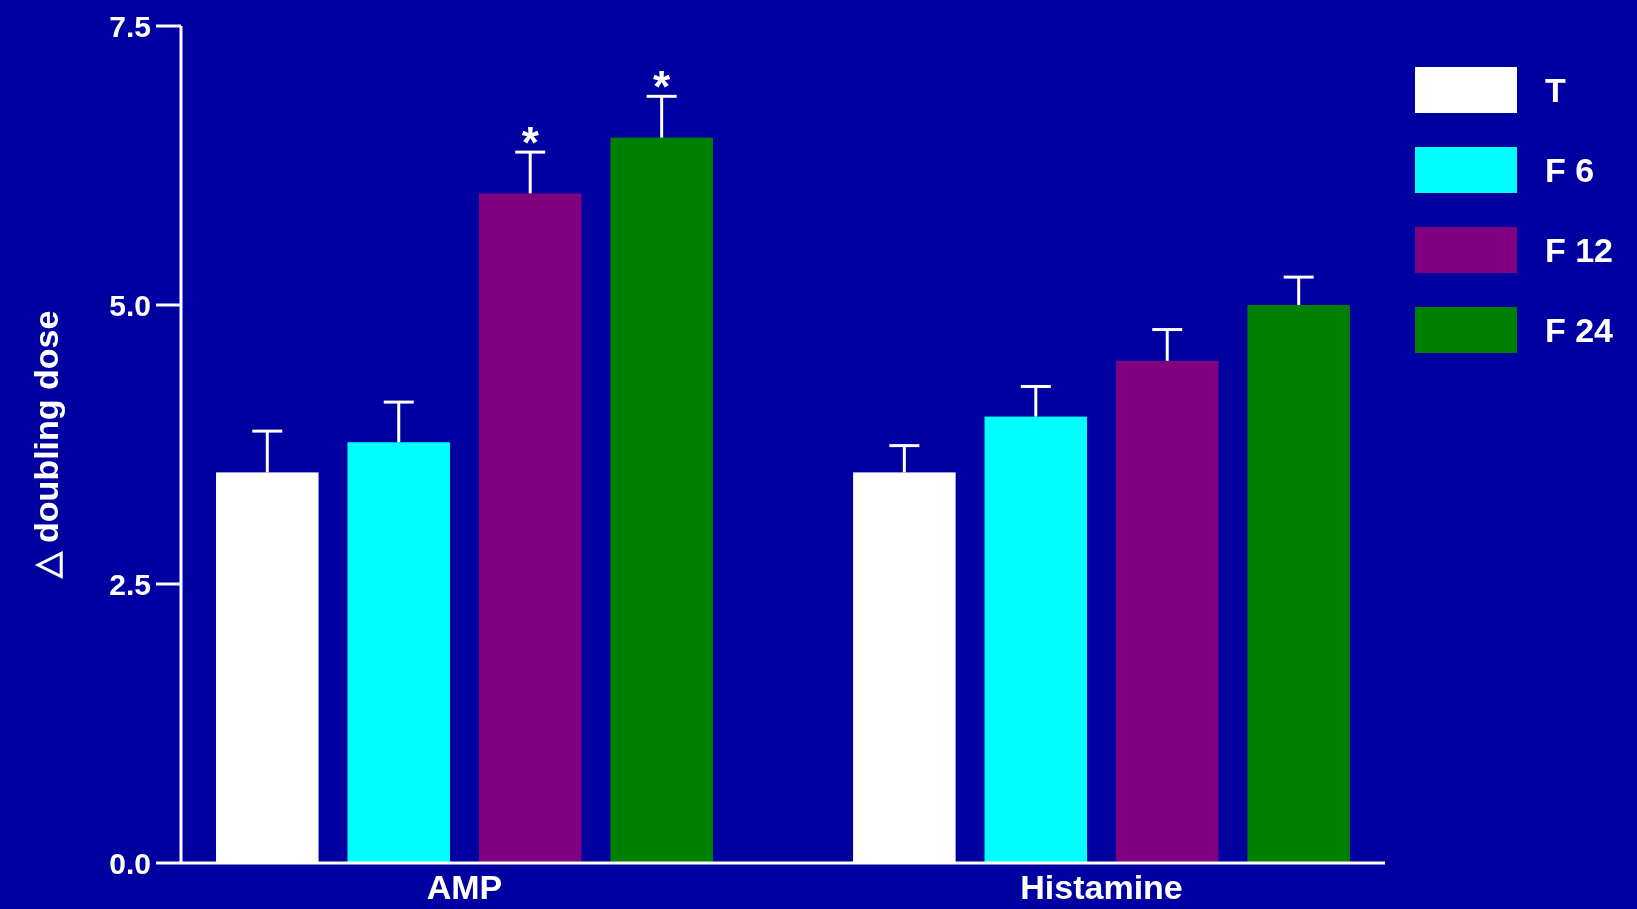 The image size is (1637, 909). Describe the element at coordinates (1579, 329) in the screenshot. I see `legend-label: F 24` at that location.